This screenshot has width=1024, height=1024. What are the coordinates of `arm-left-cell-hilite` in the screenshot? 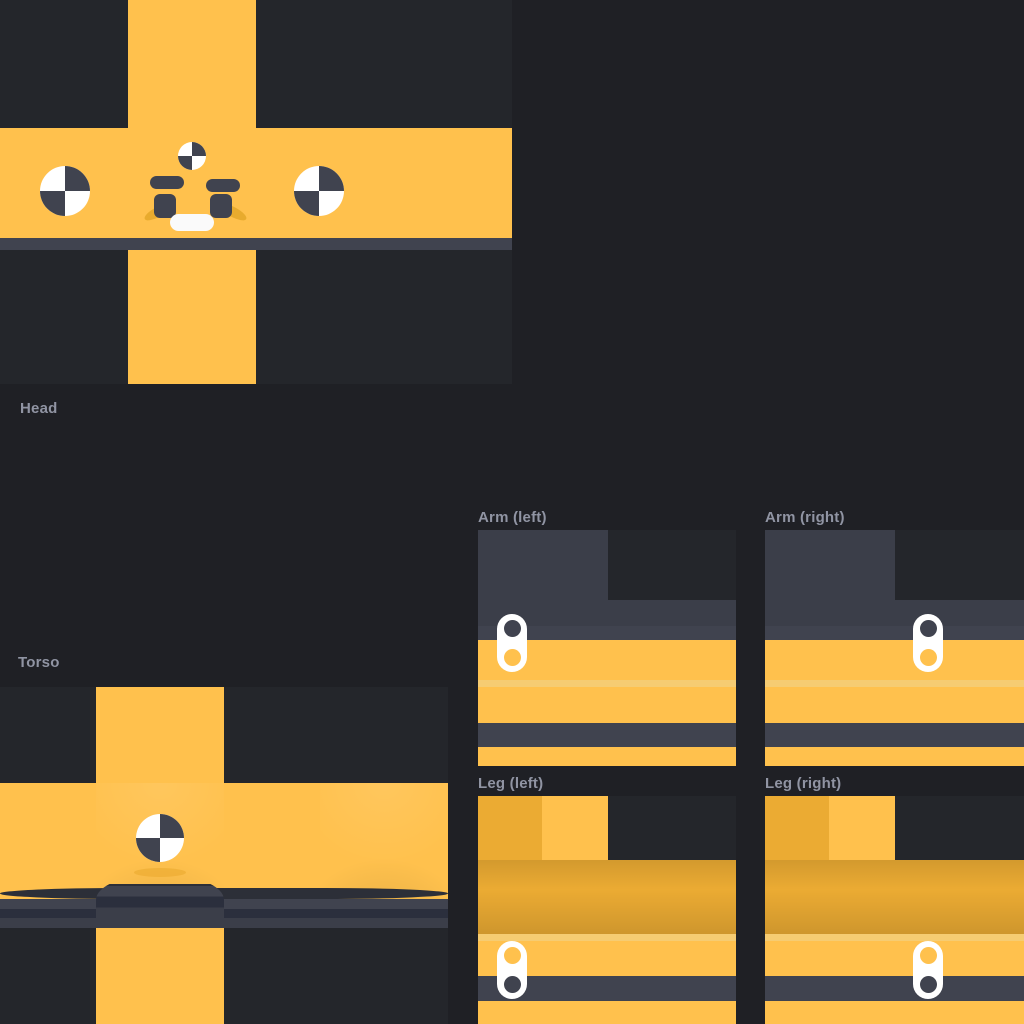 It's located at (607, 683).